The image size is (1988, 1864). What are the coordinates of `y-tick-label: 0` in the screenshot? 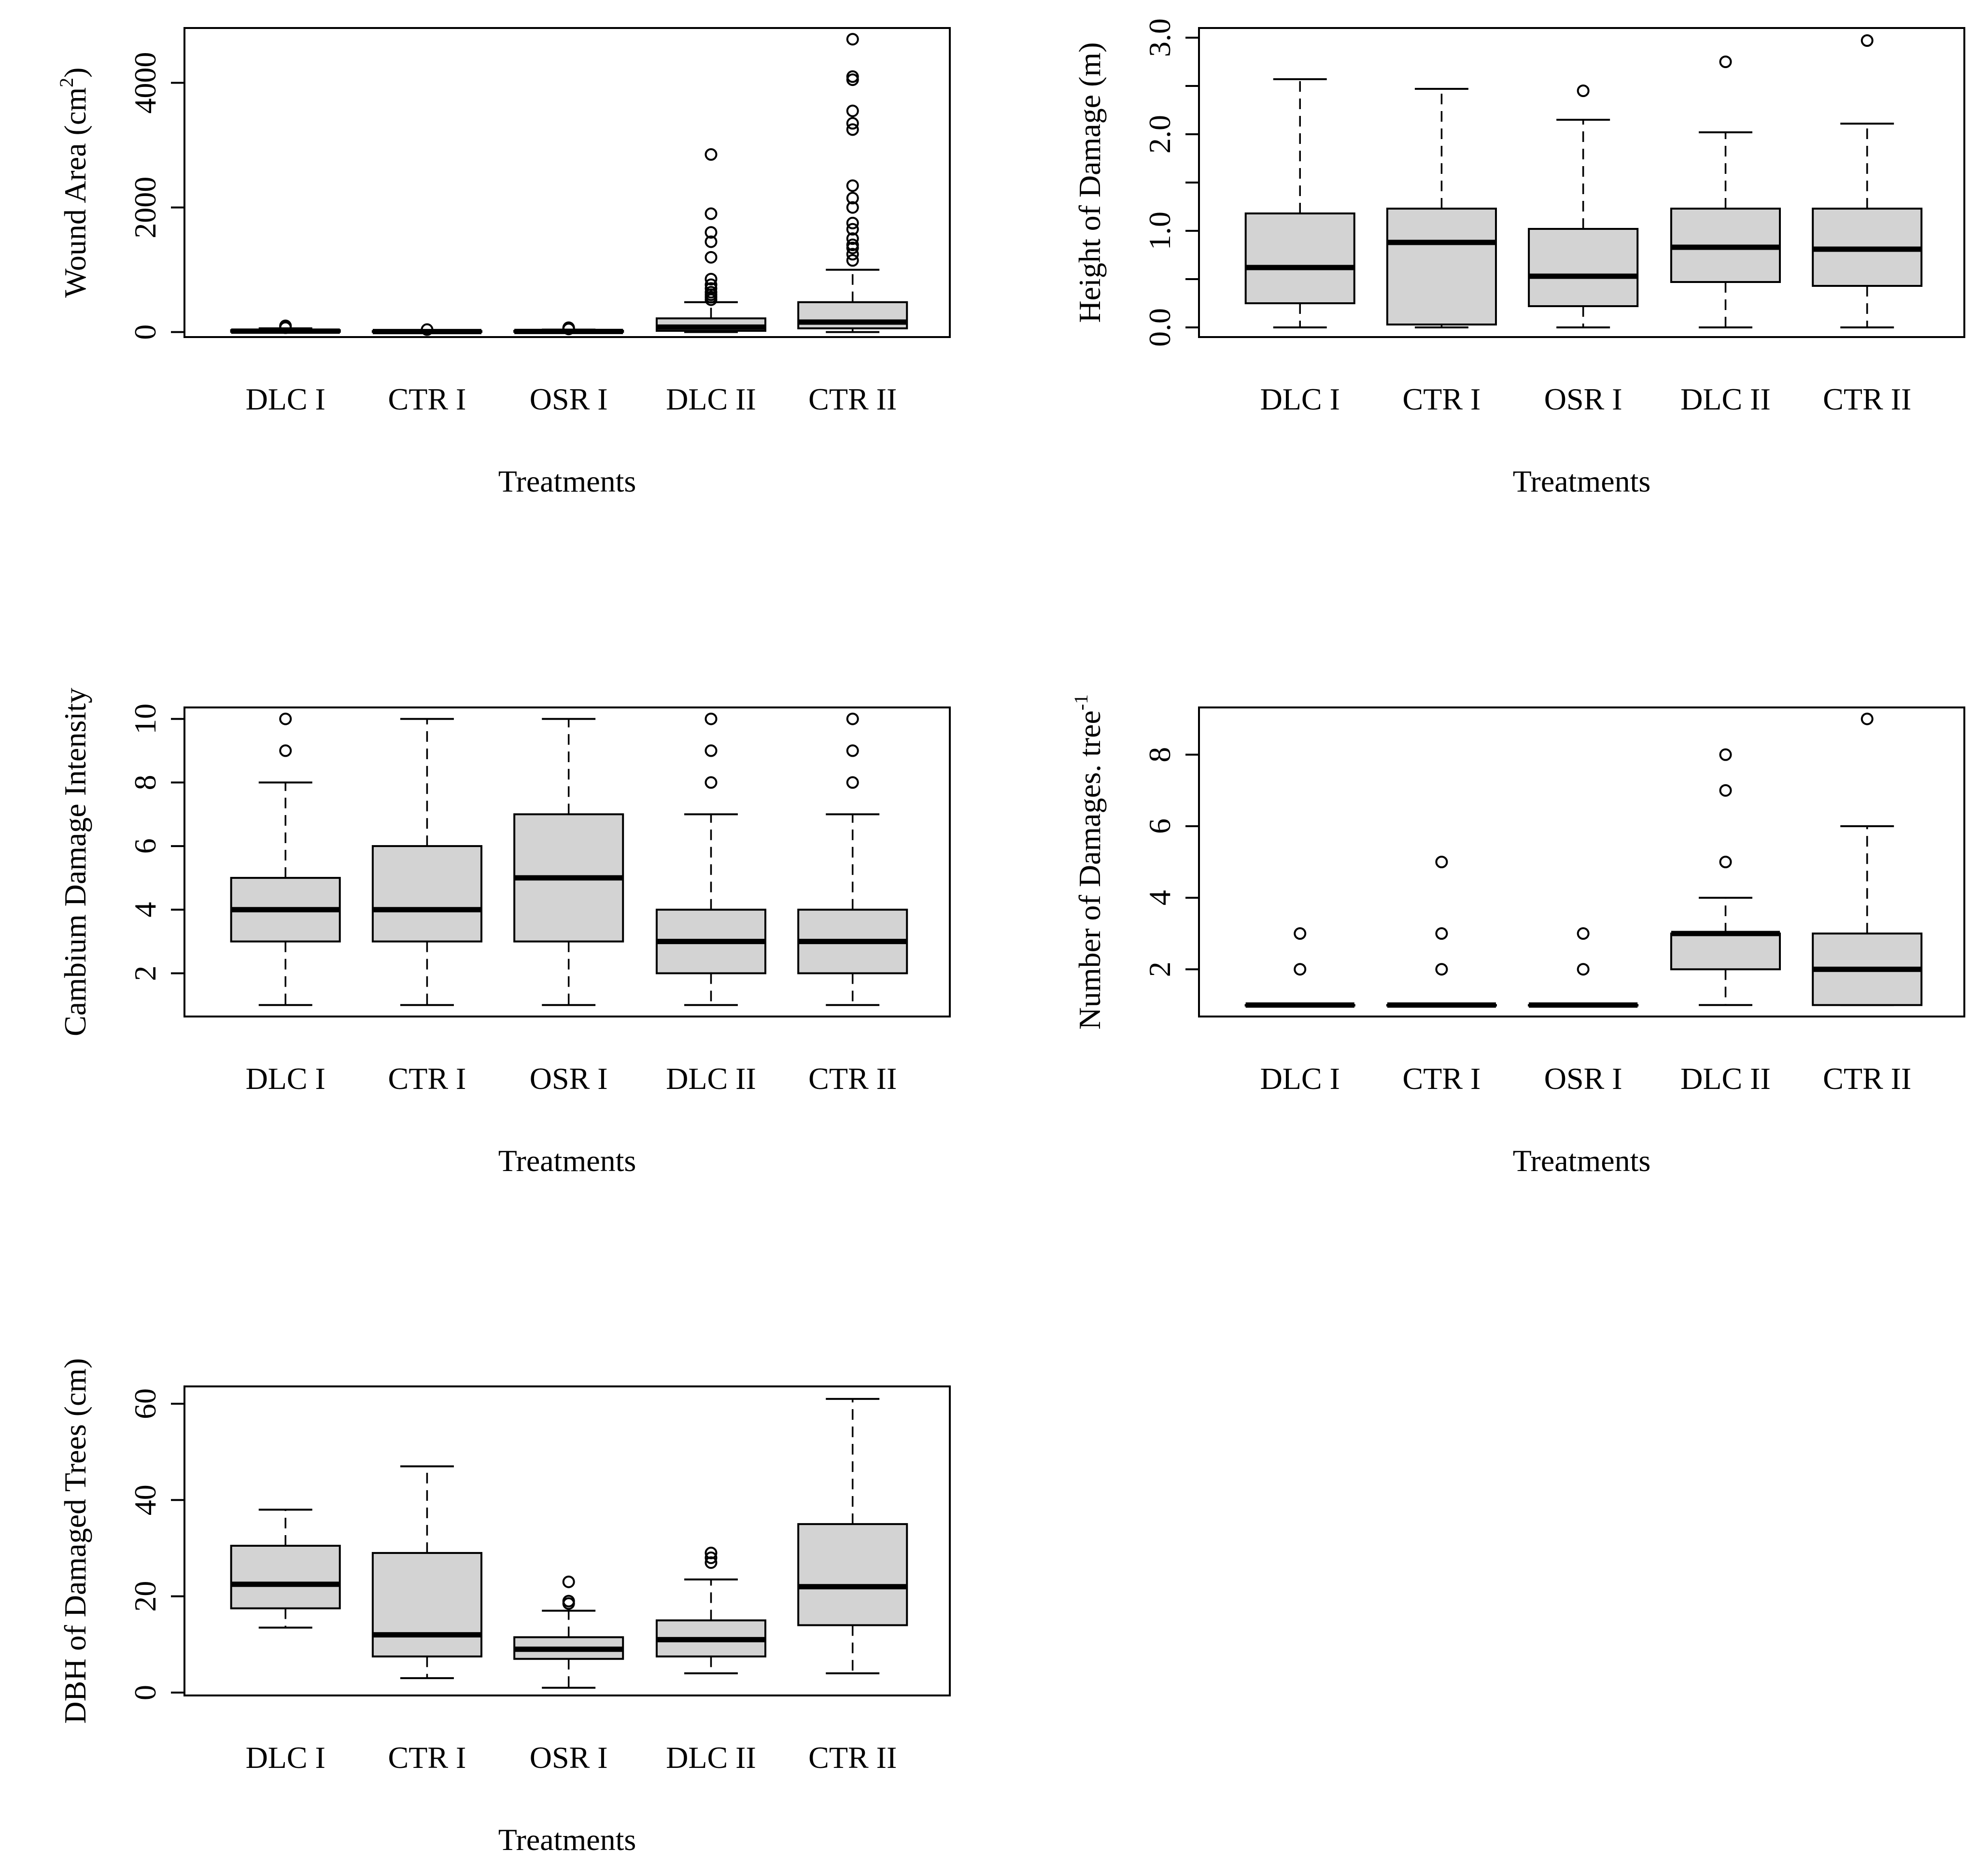 It's located at (145, 333).